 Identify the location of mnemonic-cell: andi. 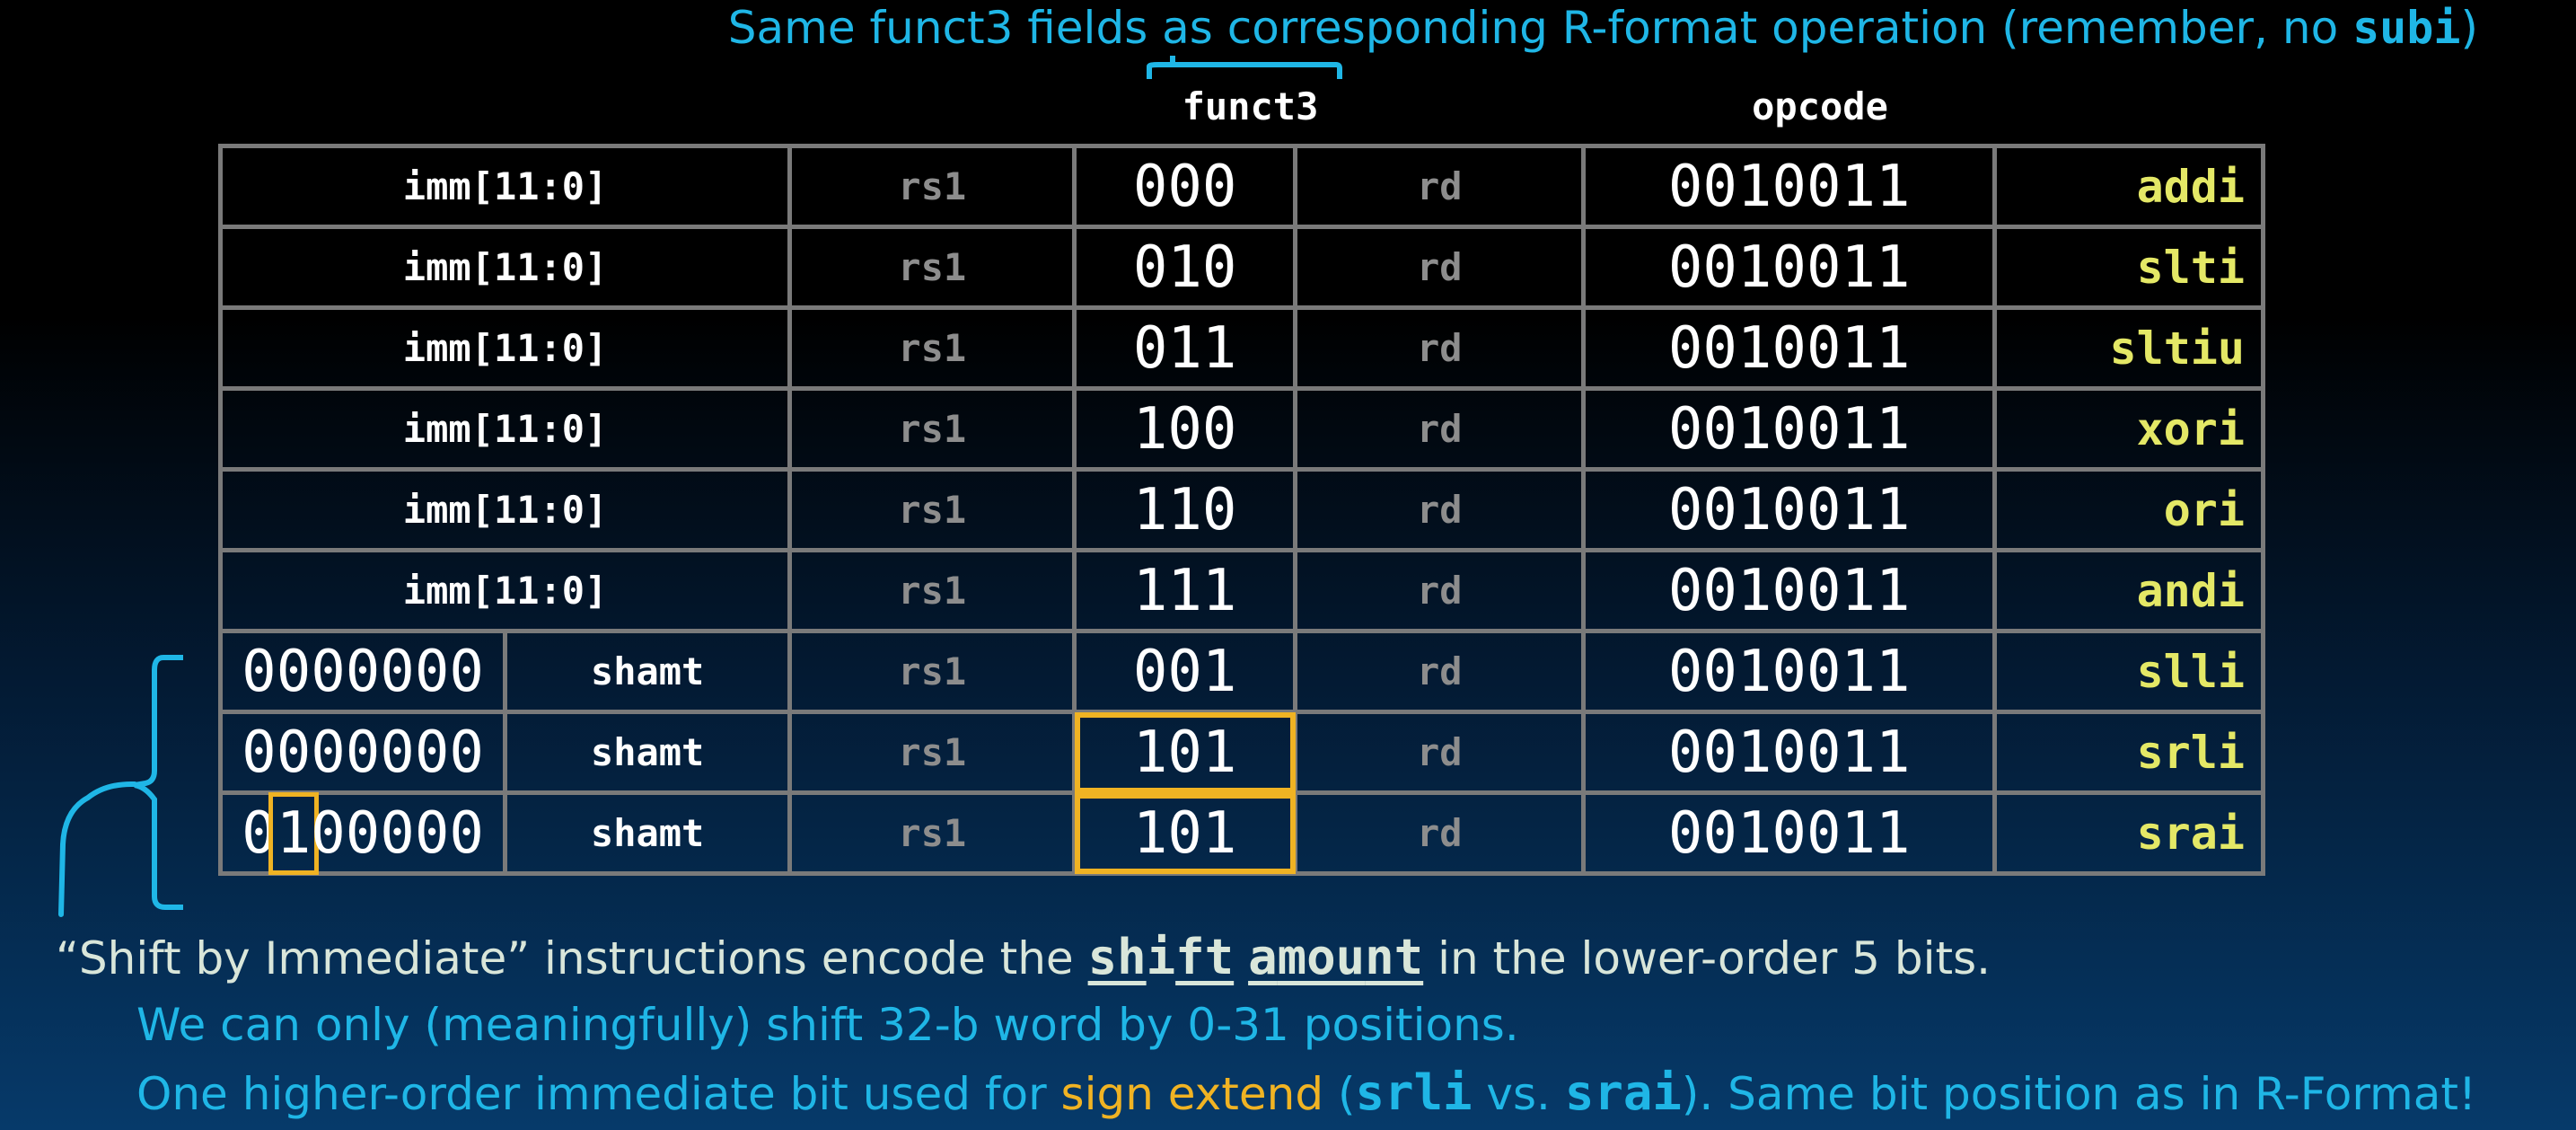
(2128, 590).